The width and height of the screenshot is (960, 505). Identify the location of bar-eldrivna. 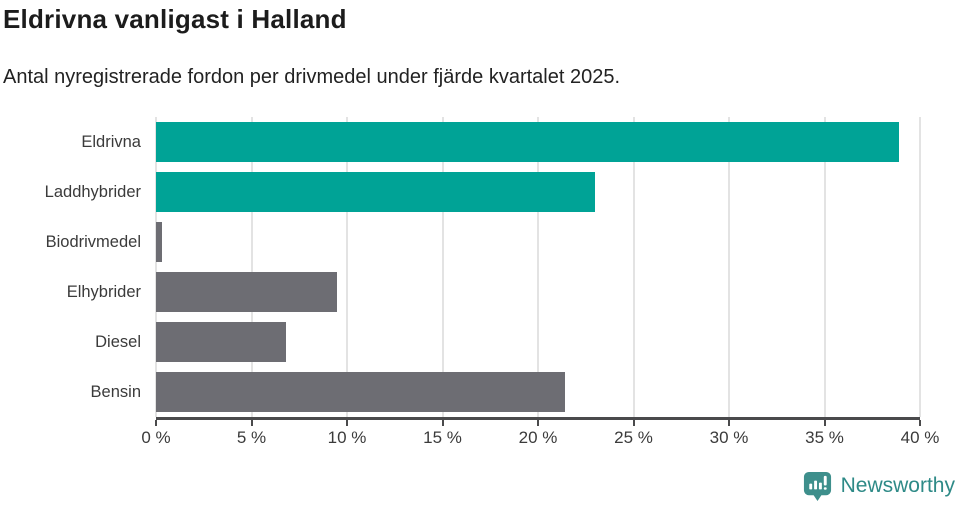
(527, 142).